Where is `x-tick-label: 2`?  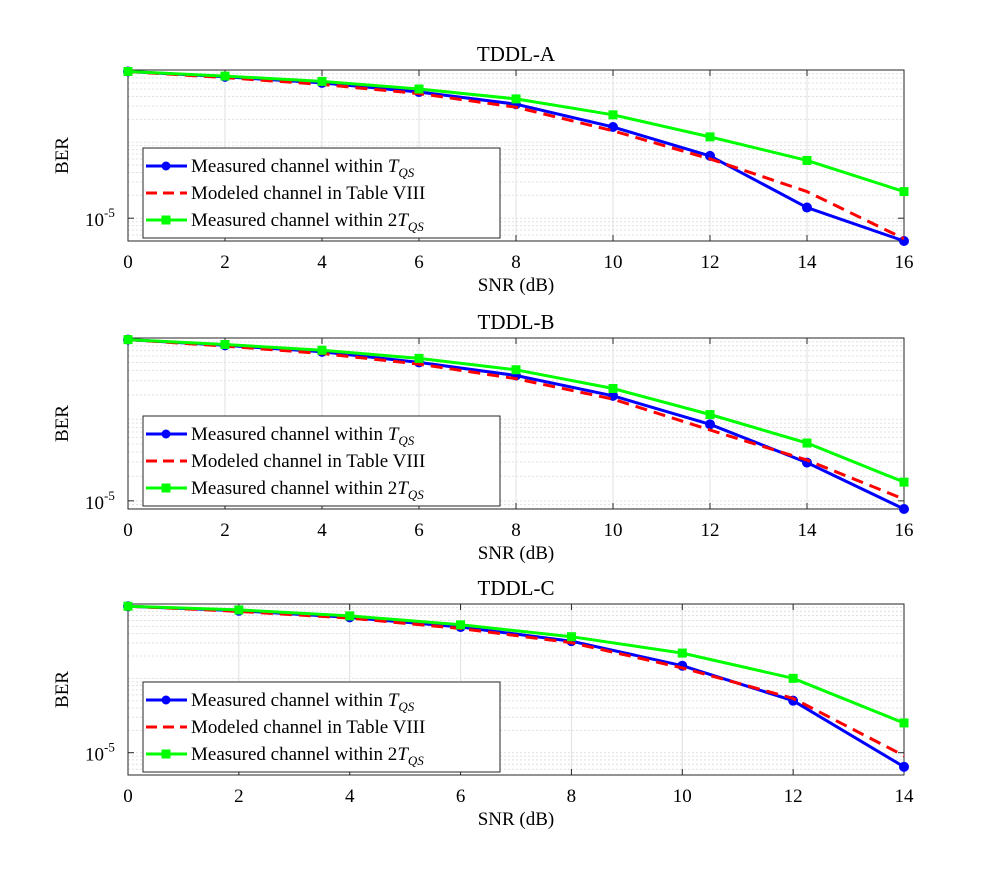
x-tick-label: 2 is located at coordinates (225, 530).